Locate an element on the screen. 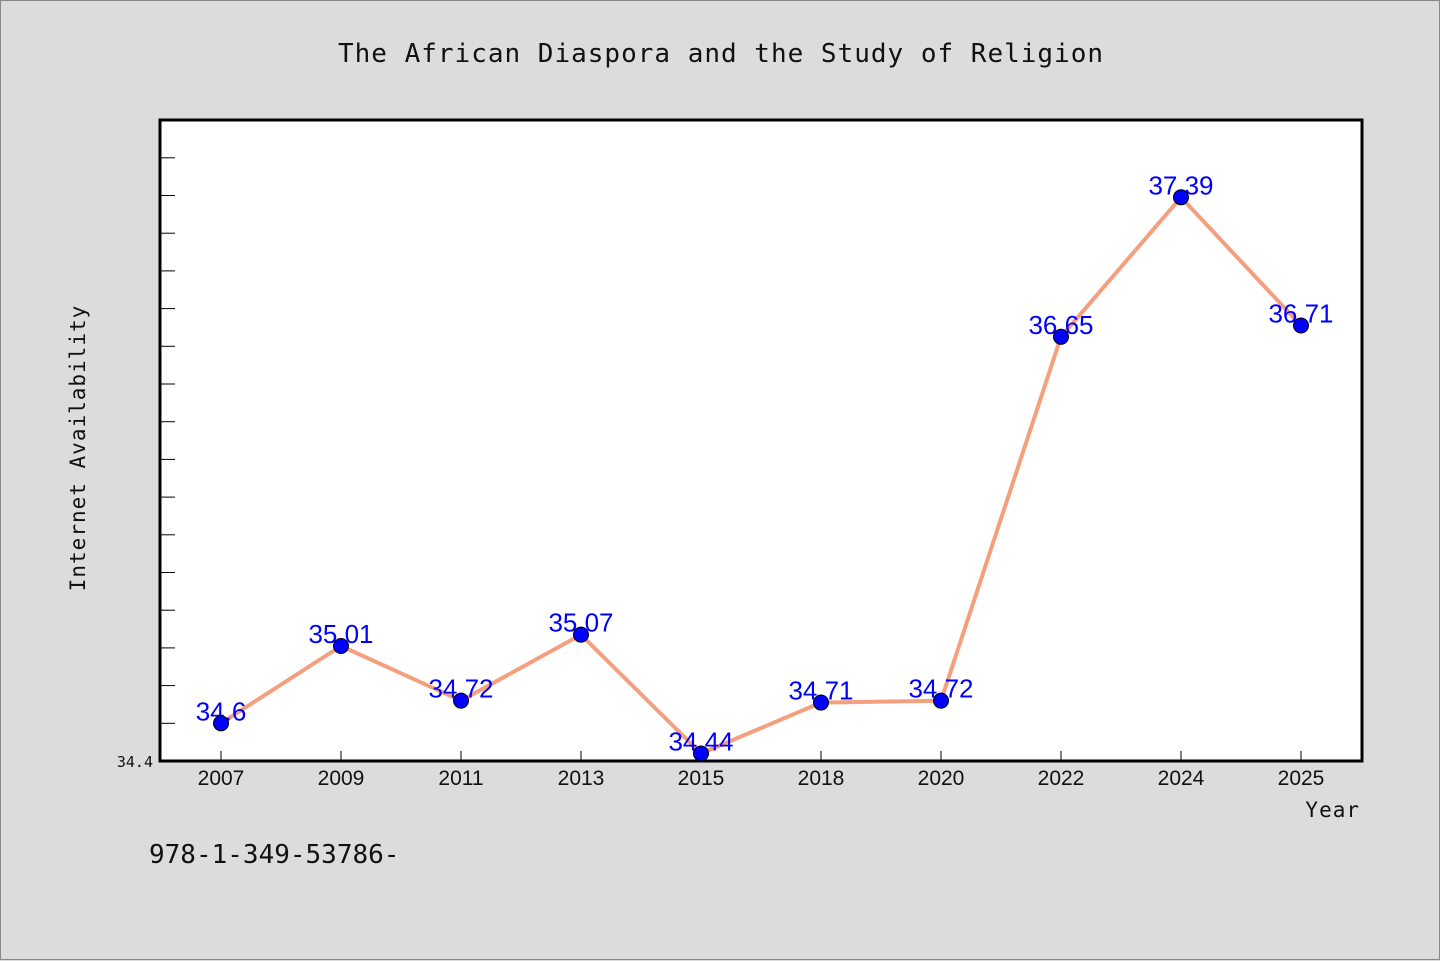 Image resolution: width=1440 pixels, height=961 pixels. x-tick-label: 2011 is located at coordinates (460, 778).